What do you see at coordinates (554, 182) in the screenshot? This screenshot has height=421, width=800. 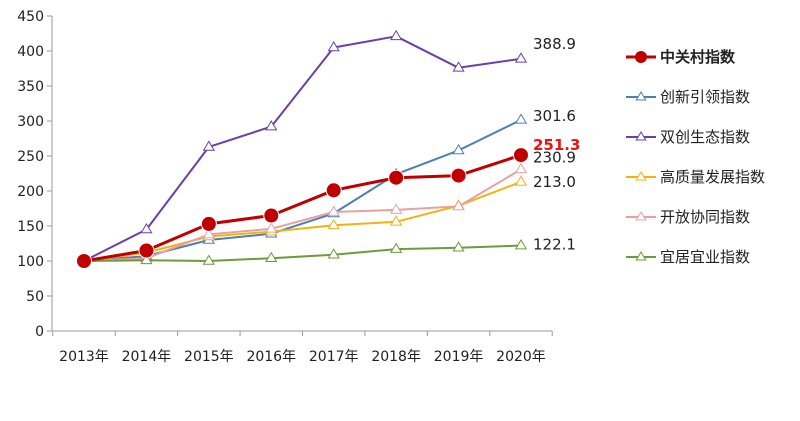 I see `data-label: 213.0` at bounding box center [554, 182].